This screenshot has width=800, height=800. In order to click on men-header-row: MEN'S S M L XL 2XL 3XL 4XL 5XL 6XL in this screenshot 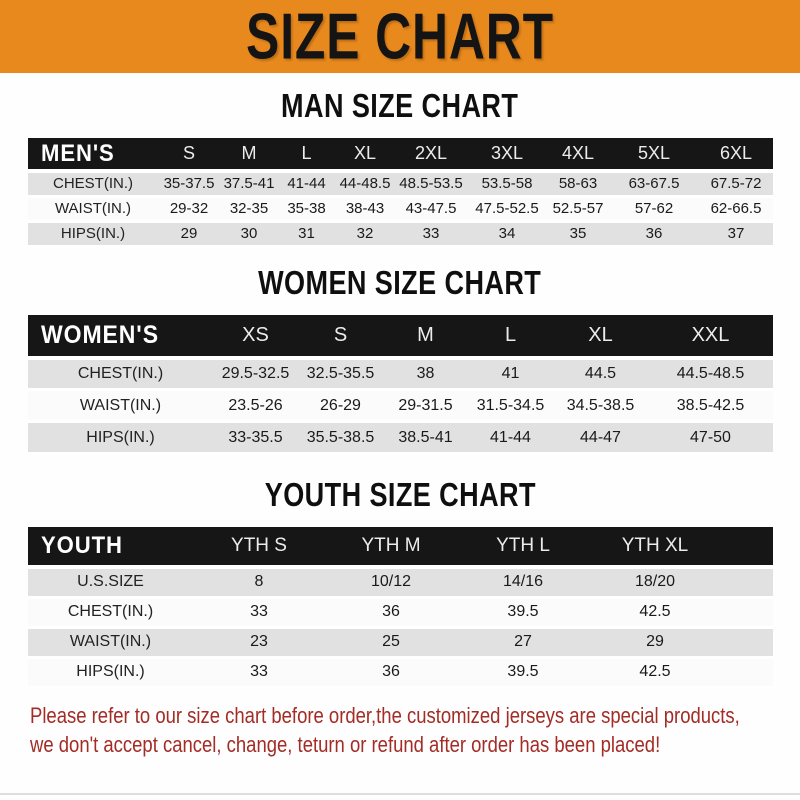, I will do `click(400, 155)`.